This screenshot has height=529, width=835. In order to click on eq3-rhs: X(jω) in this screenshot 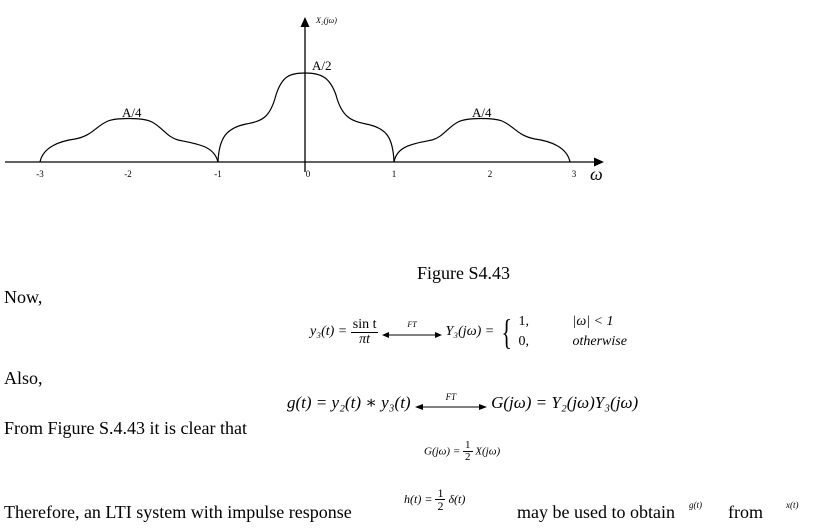, I will do `click(488, 451)`.